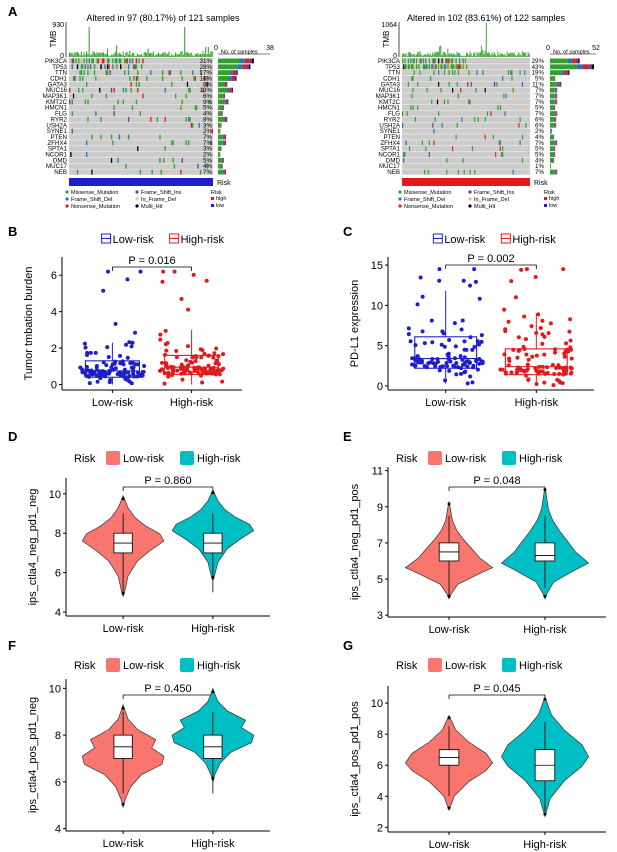 The image size is (617, 852). I want to click on legend-label: Missense_Mutation, so click(427, 193).